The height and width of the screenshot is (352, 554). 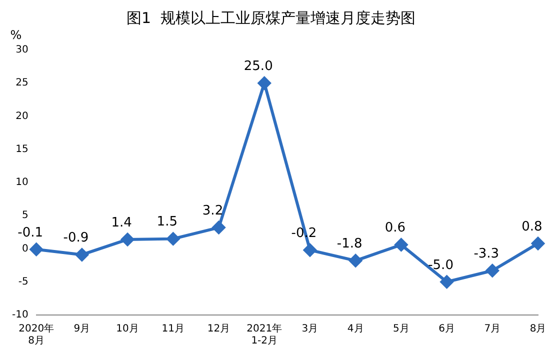 I want to click on data-label: 1.5, so click(x=167, y=222).